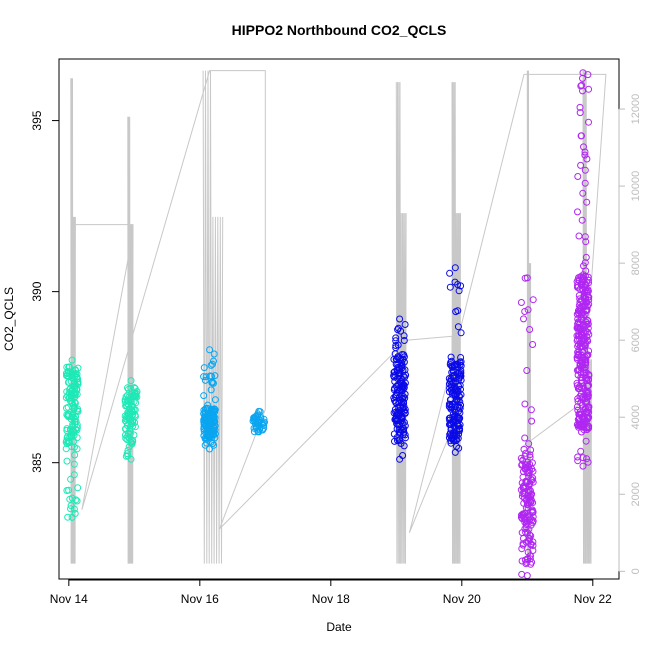 The width and height of the screenshot is (650, 650). Describe the element at coordinates (37, 120) in the screenshot. I see `y-tick-label: 395` at that location.